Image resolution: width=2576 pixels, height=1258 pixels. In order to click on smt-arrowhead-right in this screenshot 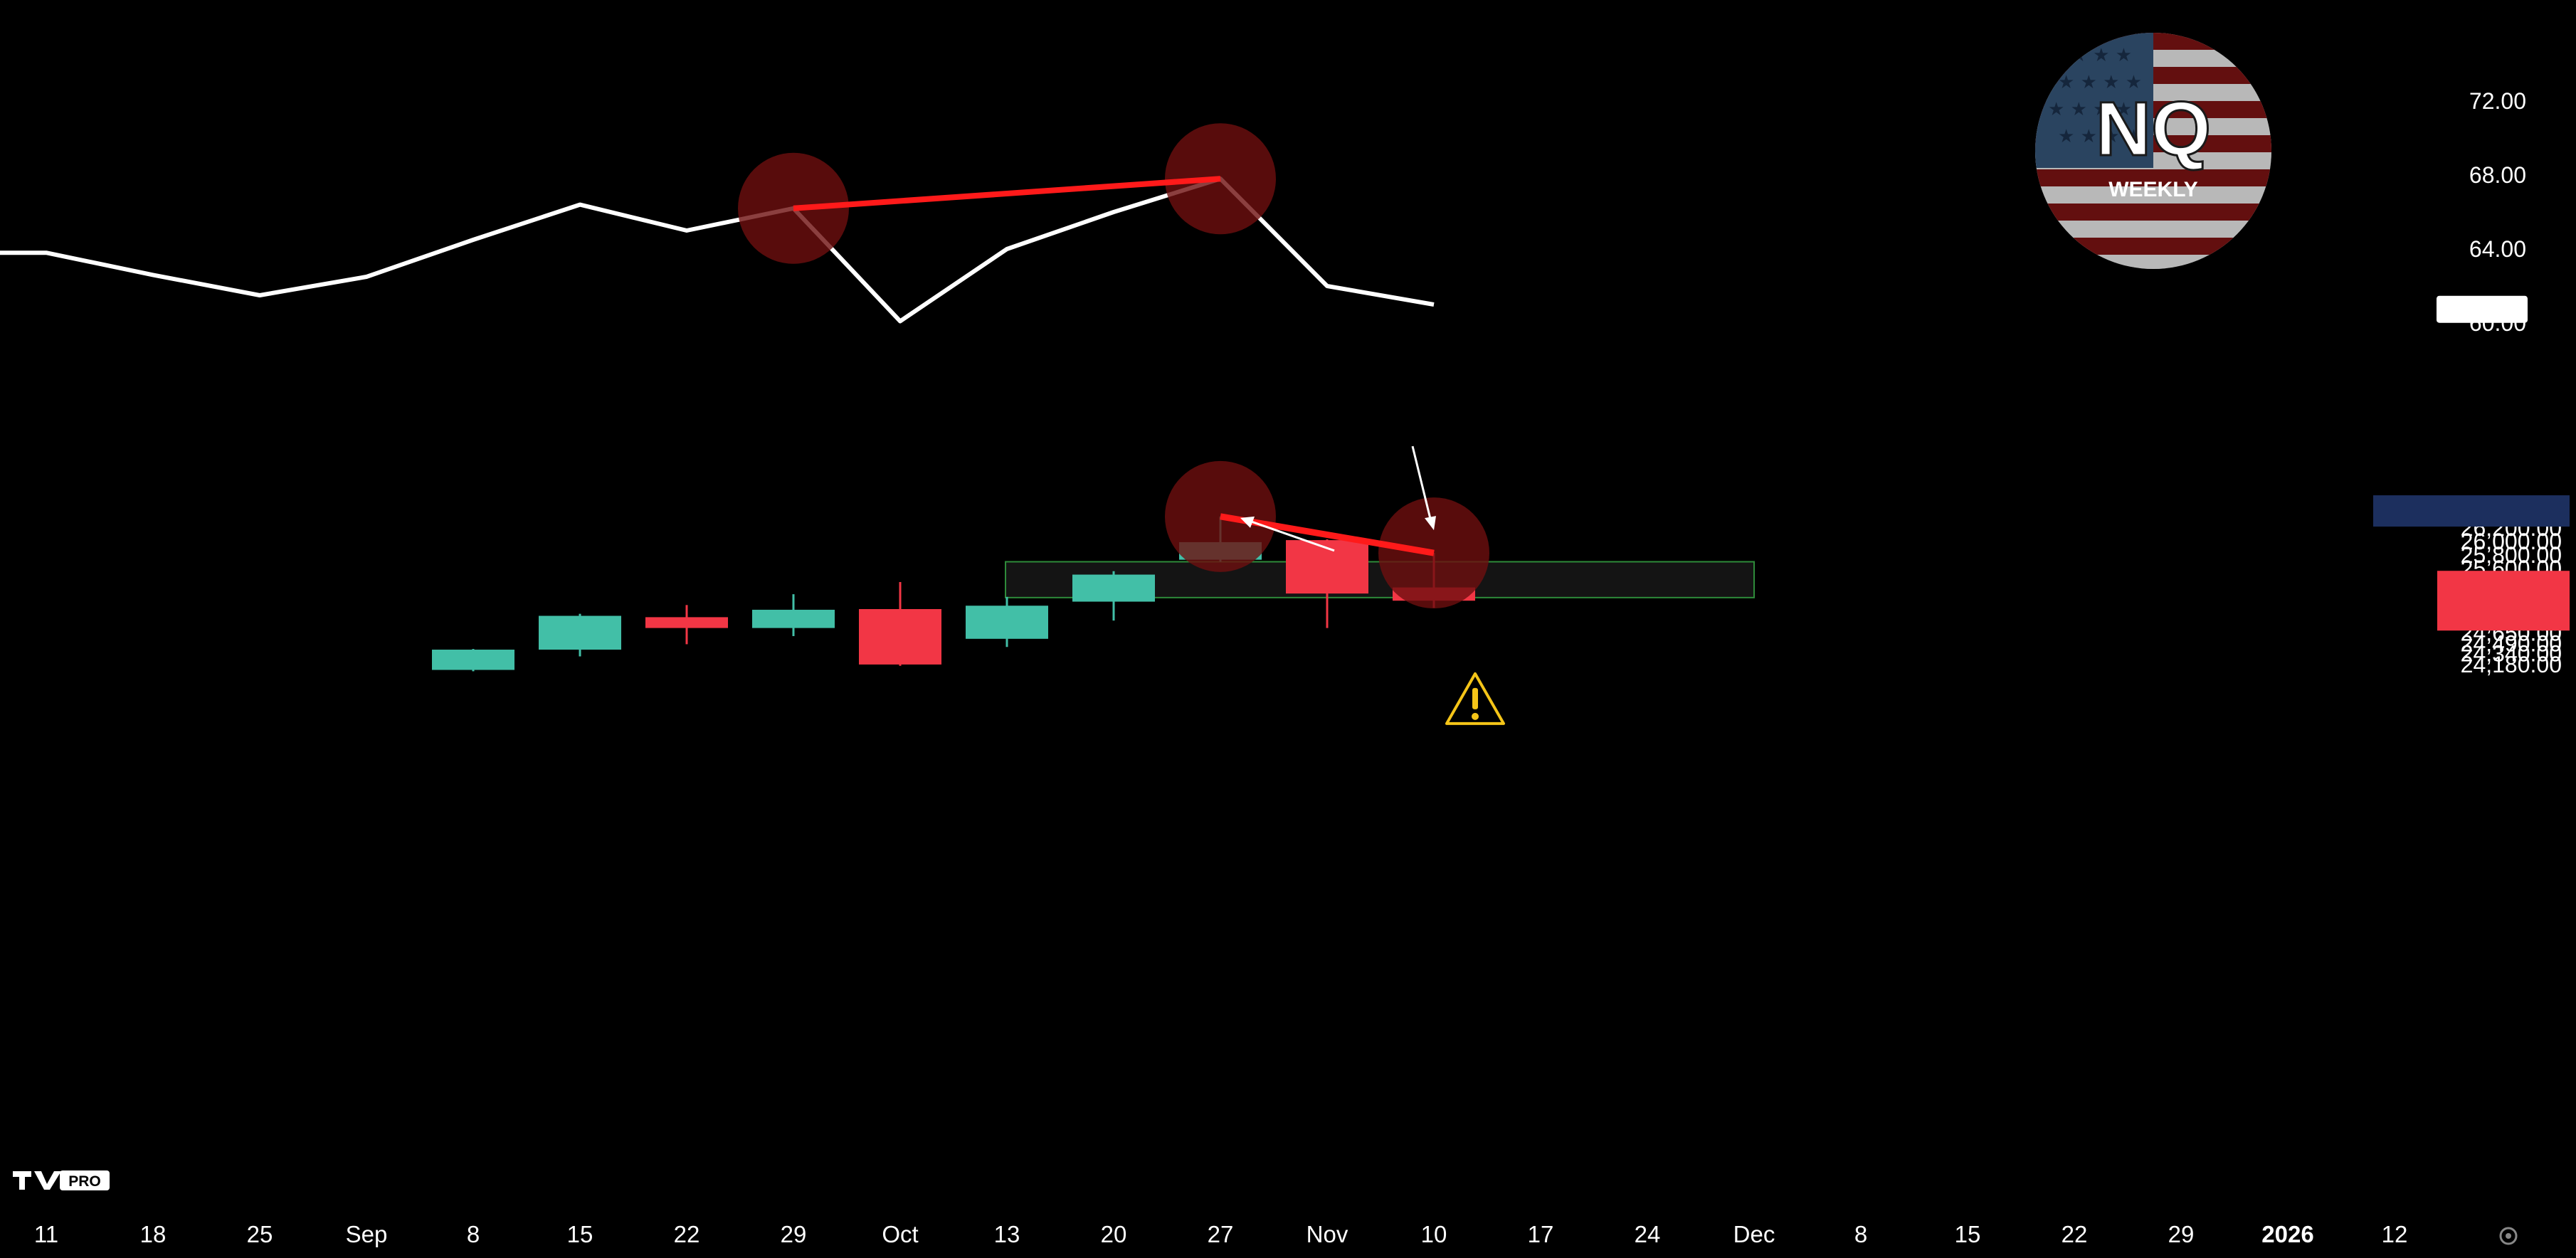, I will do `click(1430, 524)`.